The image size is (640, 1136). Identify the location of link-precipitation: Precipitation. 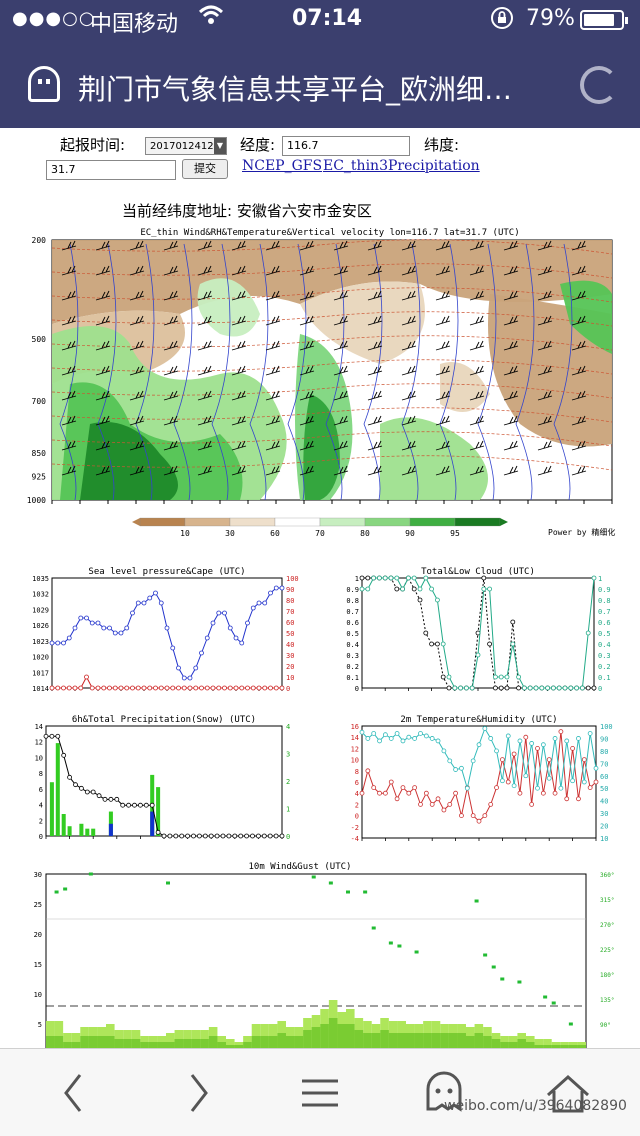
(434, 166).